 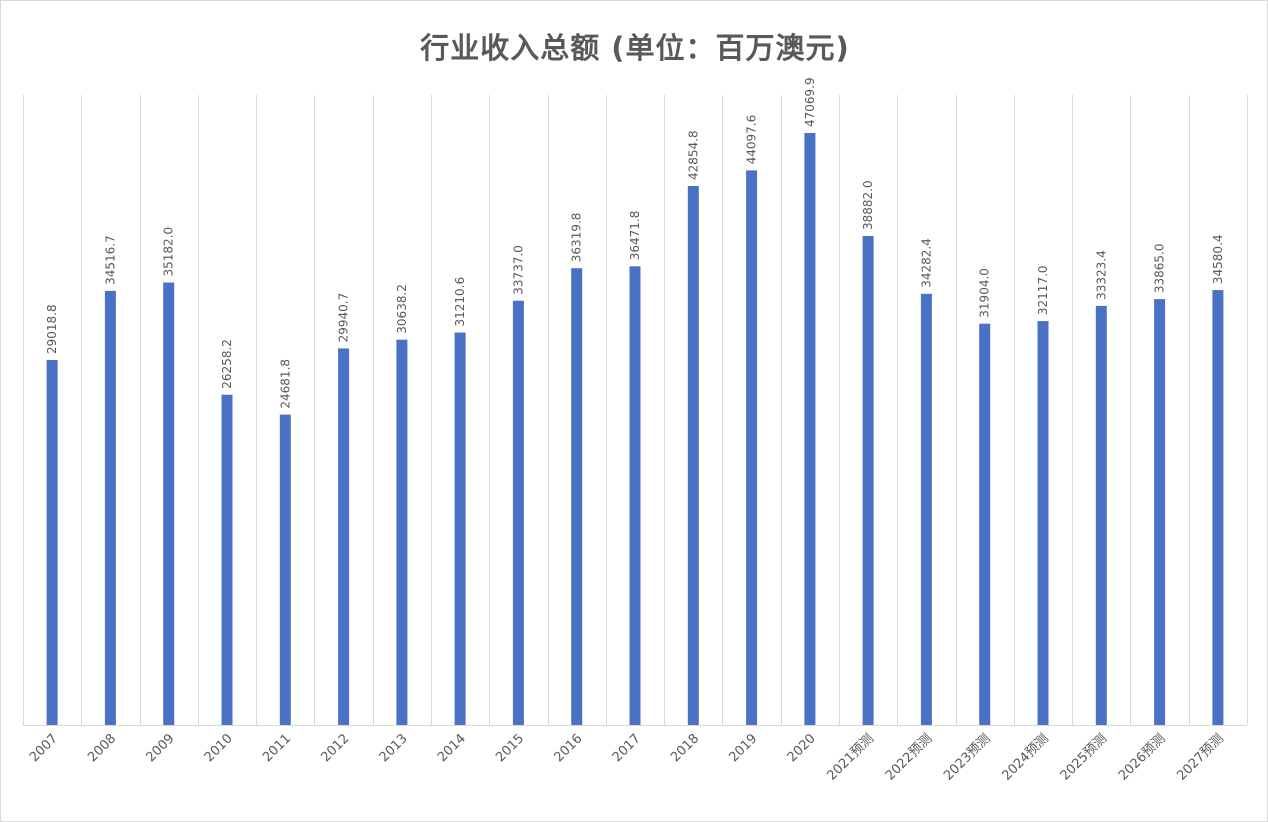 What do you see at coordinates (1043, 290) in the screenshot?
I see `data-label: 32117.0` at bounding box center [1043, 290].